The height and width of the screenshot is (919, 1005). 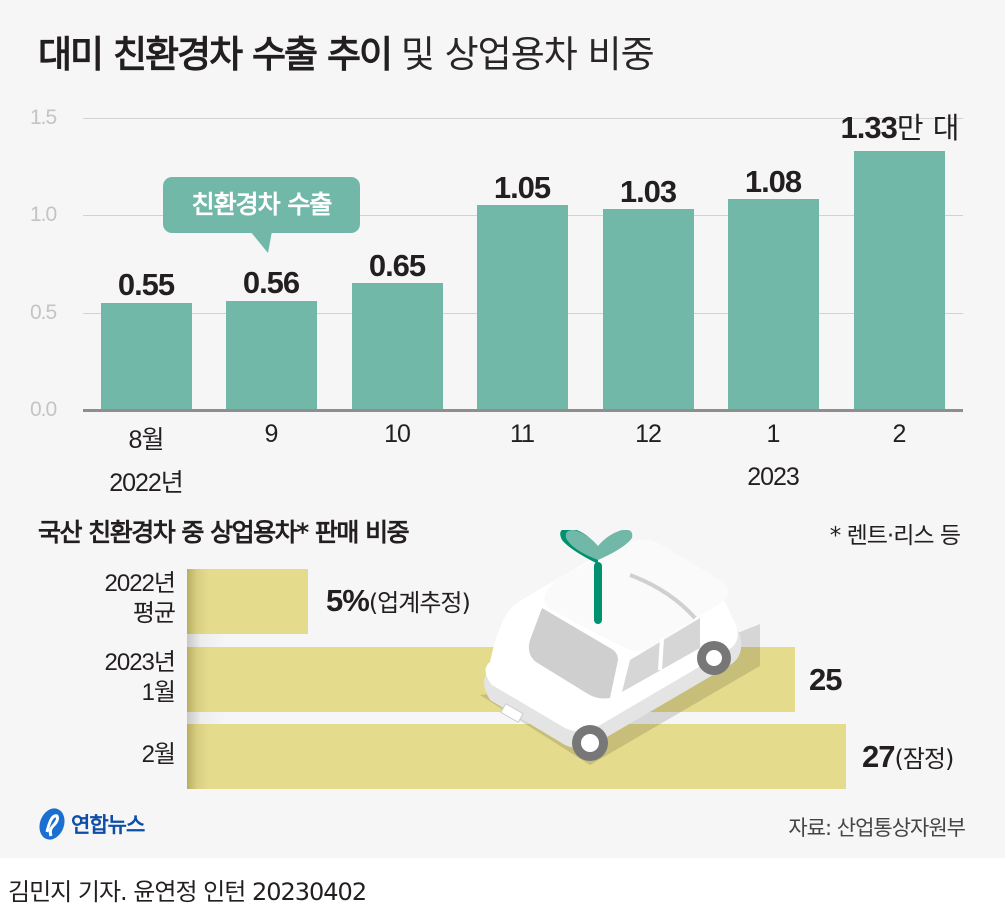 I want to click on section-title-commercial-share: 국산 친환경차 중 상업용차* 판매 비중, so click(x=224, y=532).